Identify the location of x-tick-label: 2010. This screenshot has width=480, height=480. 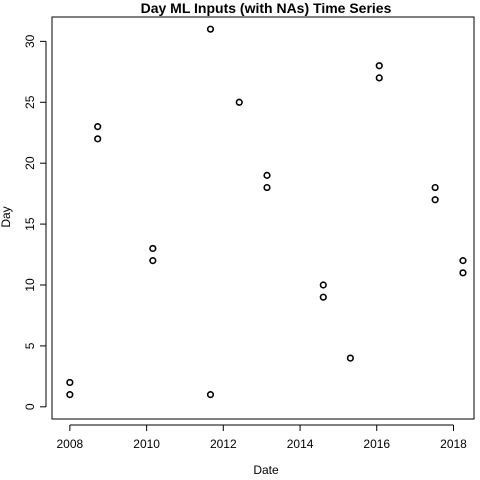
(146, 444).